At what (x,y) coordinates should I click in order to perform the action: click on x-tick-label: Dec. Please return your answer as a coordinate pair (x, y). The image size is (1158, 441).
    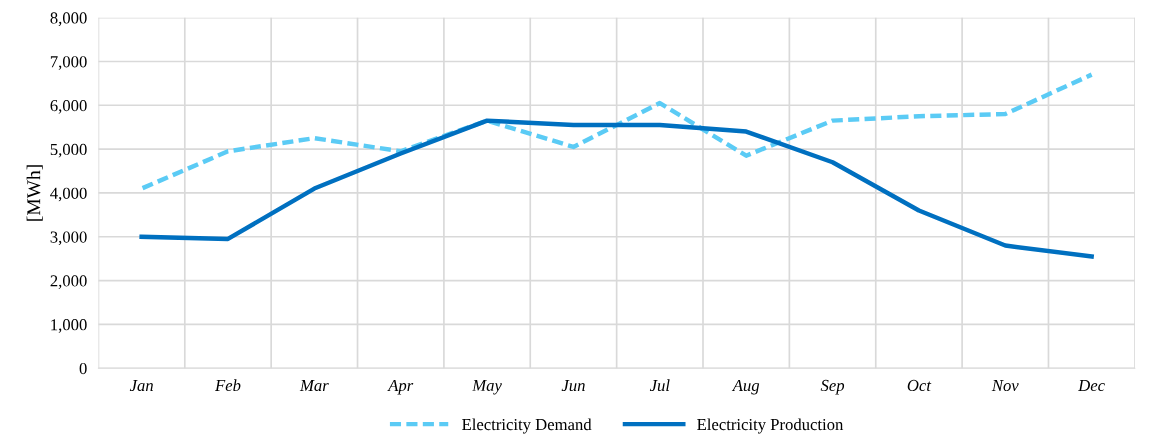
    Looking at the image, I should click on (1091, 386).